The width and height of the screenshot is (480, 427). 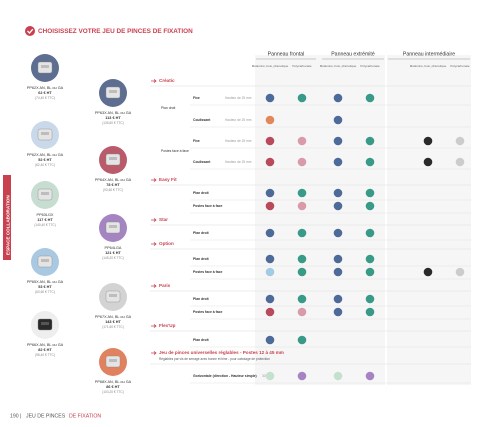 I want to click on product-price: 117 € HT, so click(x=45, y=220).